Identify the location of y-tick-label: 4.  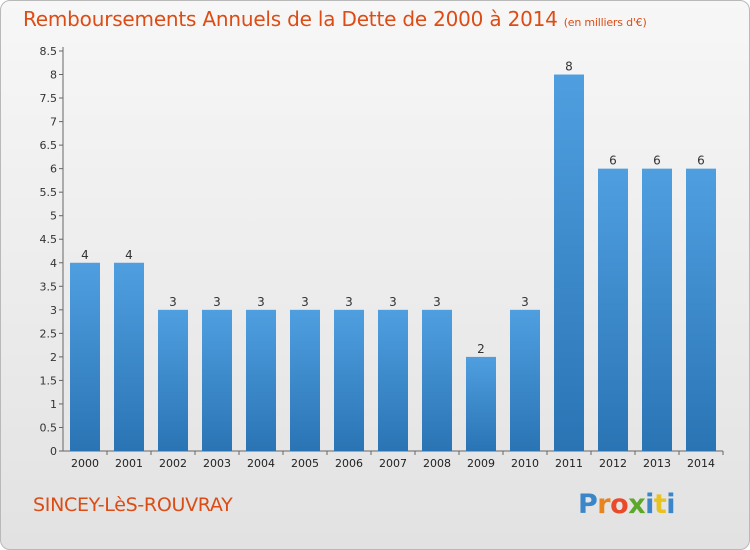
(53, 263).